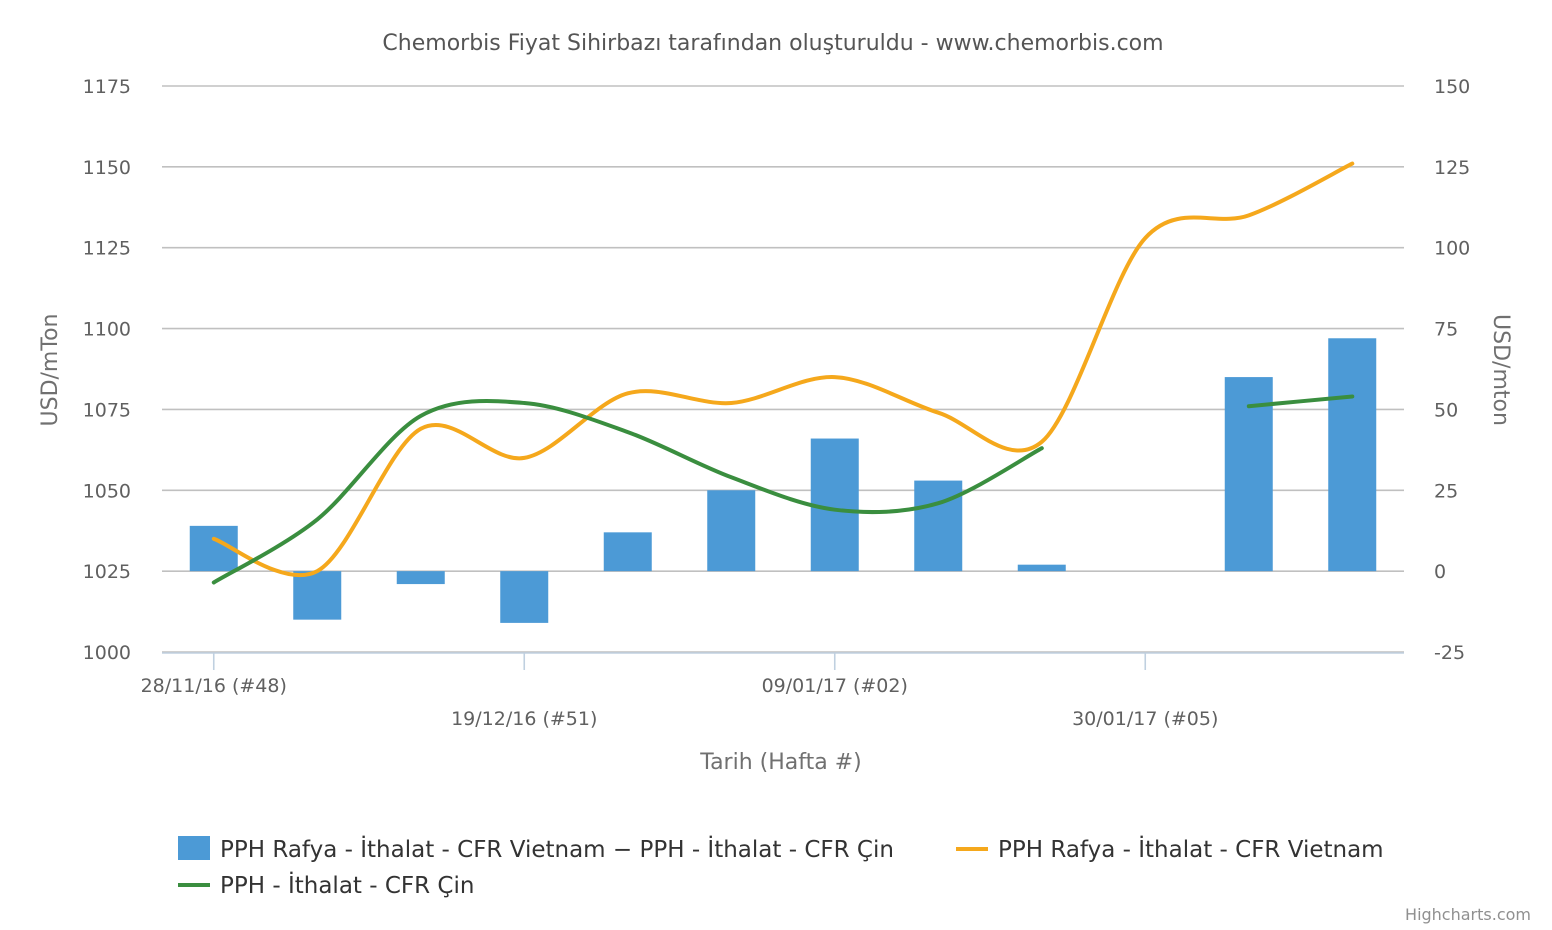 This screenshot has width=1552, height=930. Describe the element at coordinates (107, 168) in the screenshot. I see `left-tick-label: 1150` at that location.